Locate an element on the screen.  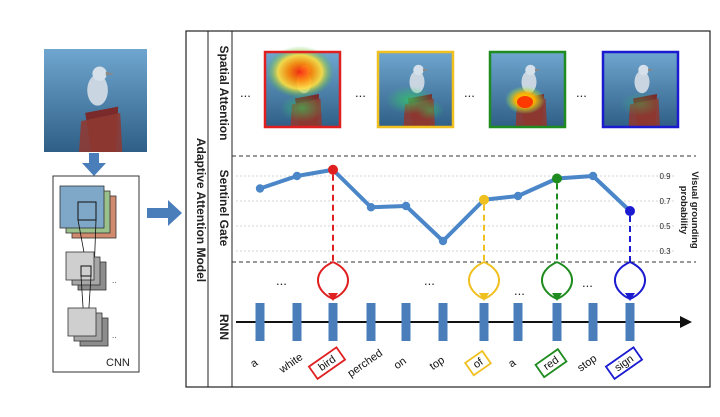
caption-word: on is located at coordinates (400, 363).